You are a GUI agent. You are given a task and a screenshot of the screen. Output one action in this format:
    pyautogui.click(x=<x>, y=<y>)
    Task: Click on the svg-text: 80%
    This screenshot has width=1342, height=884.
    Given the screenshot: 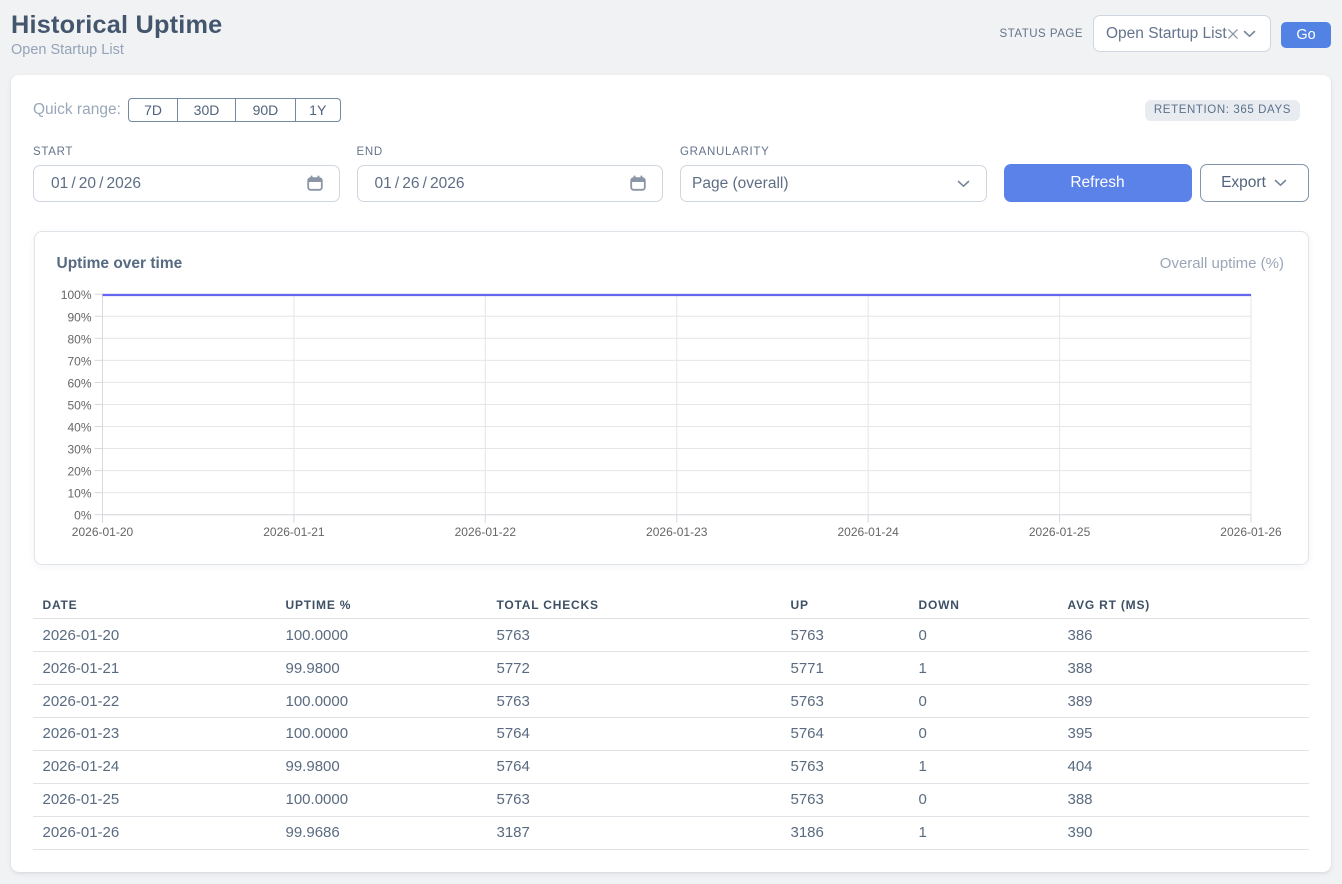 What is the action you would take?
    pyautogui.click(x=79, y=340)
    